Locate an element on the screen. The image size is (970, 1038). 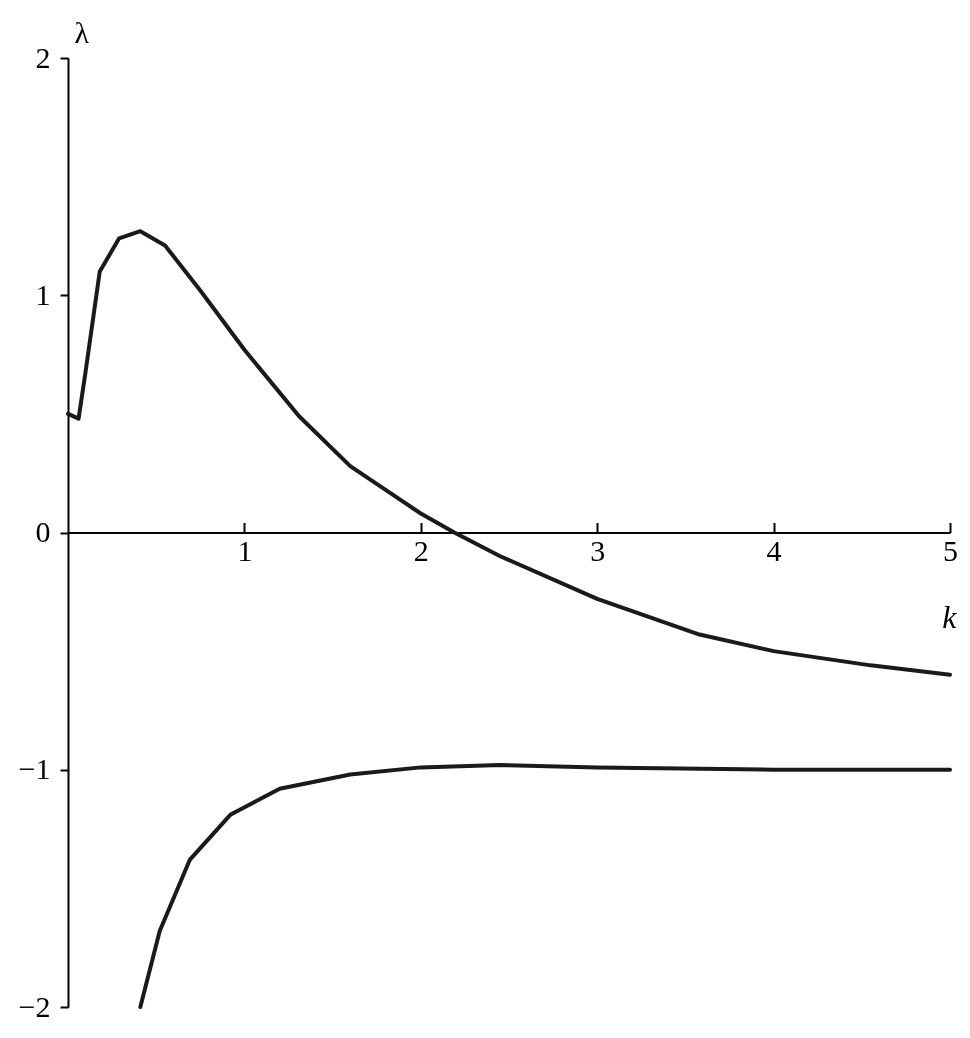
x-tick-label: 1 is located at coordinates (245, 550).